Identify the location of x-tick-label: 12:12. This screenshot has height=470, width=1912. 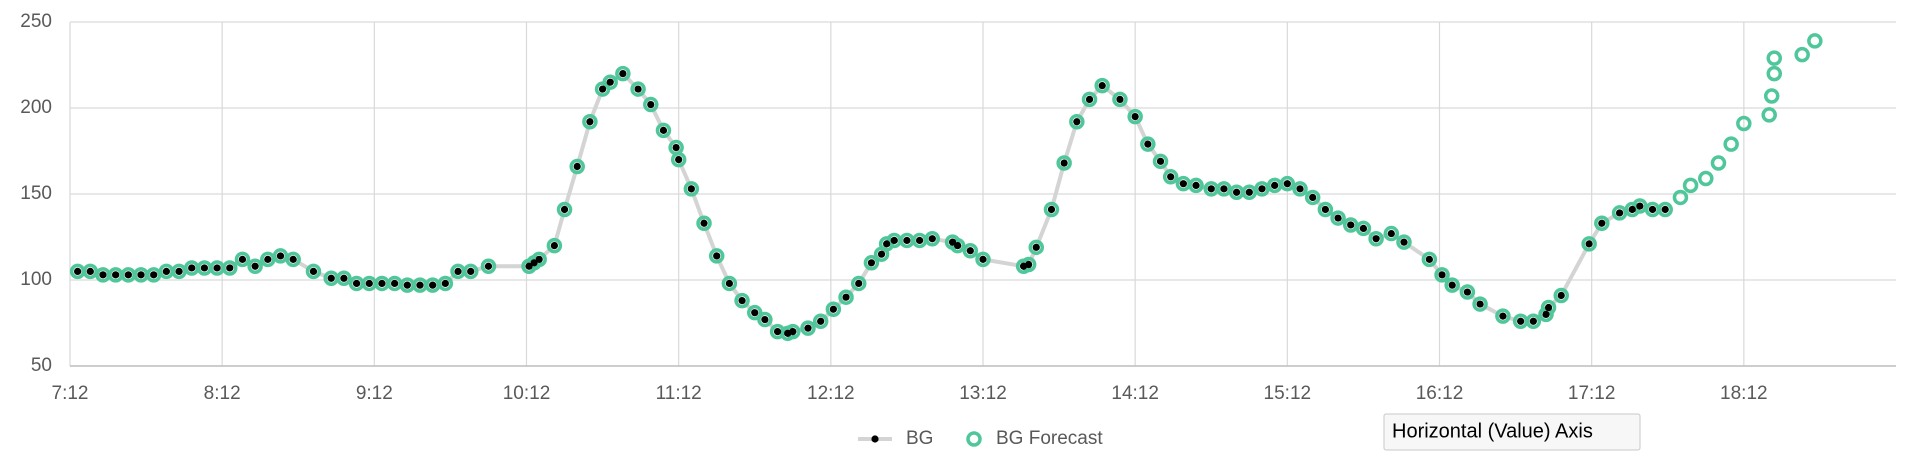
(831, 393).